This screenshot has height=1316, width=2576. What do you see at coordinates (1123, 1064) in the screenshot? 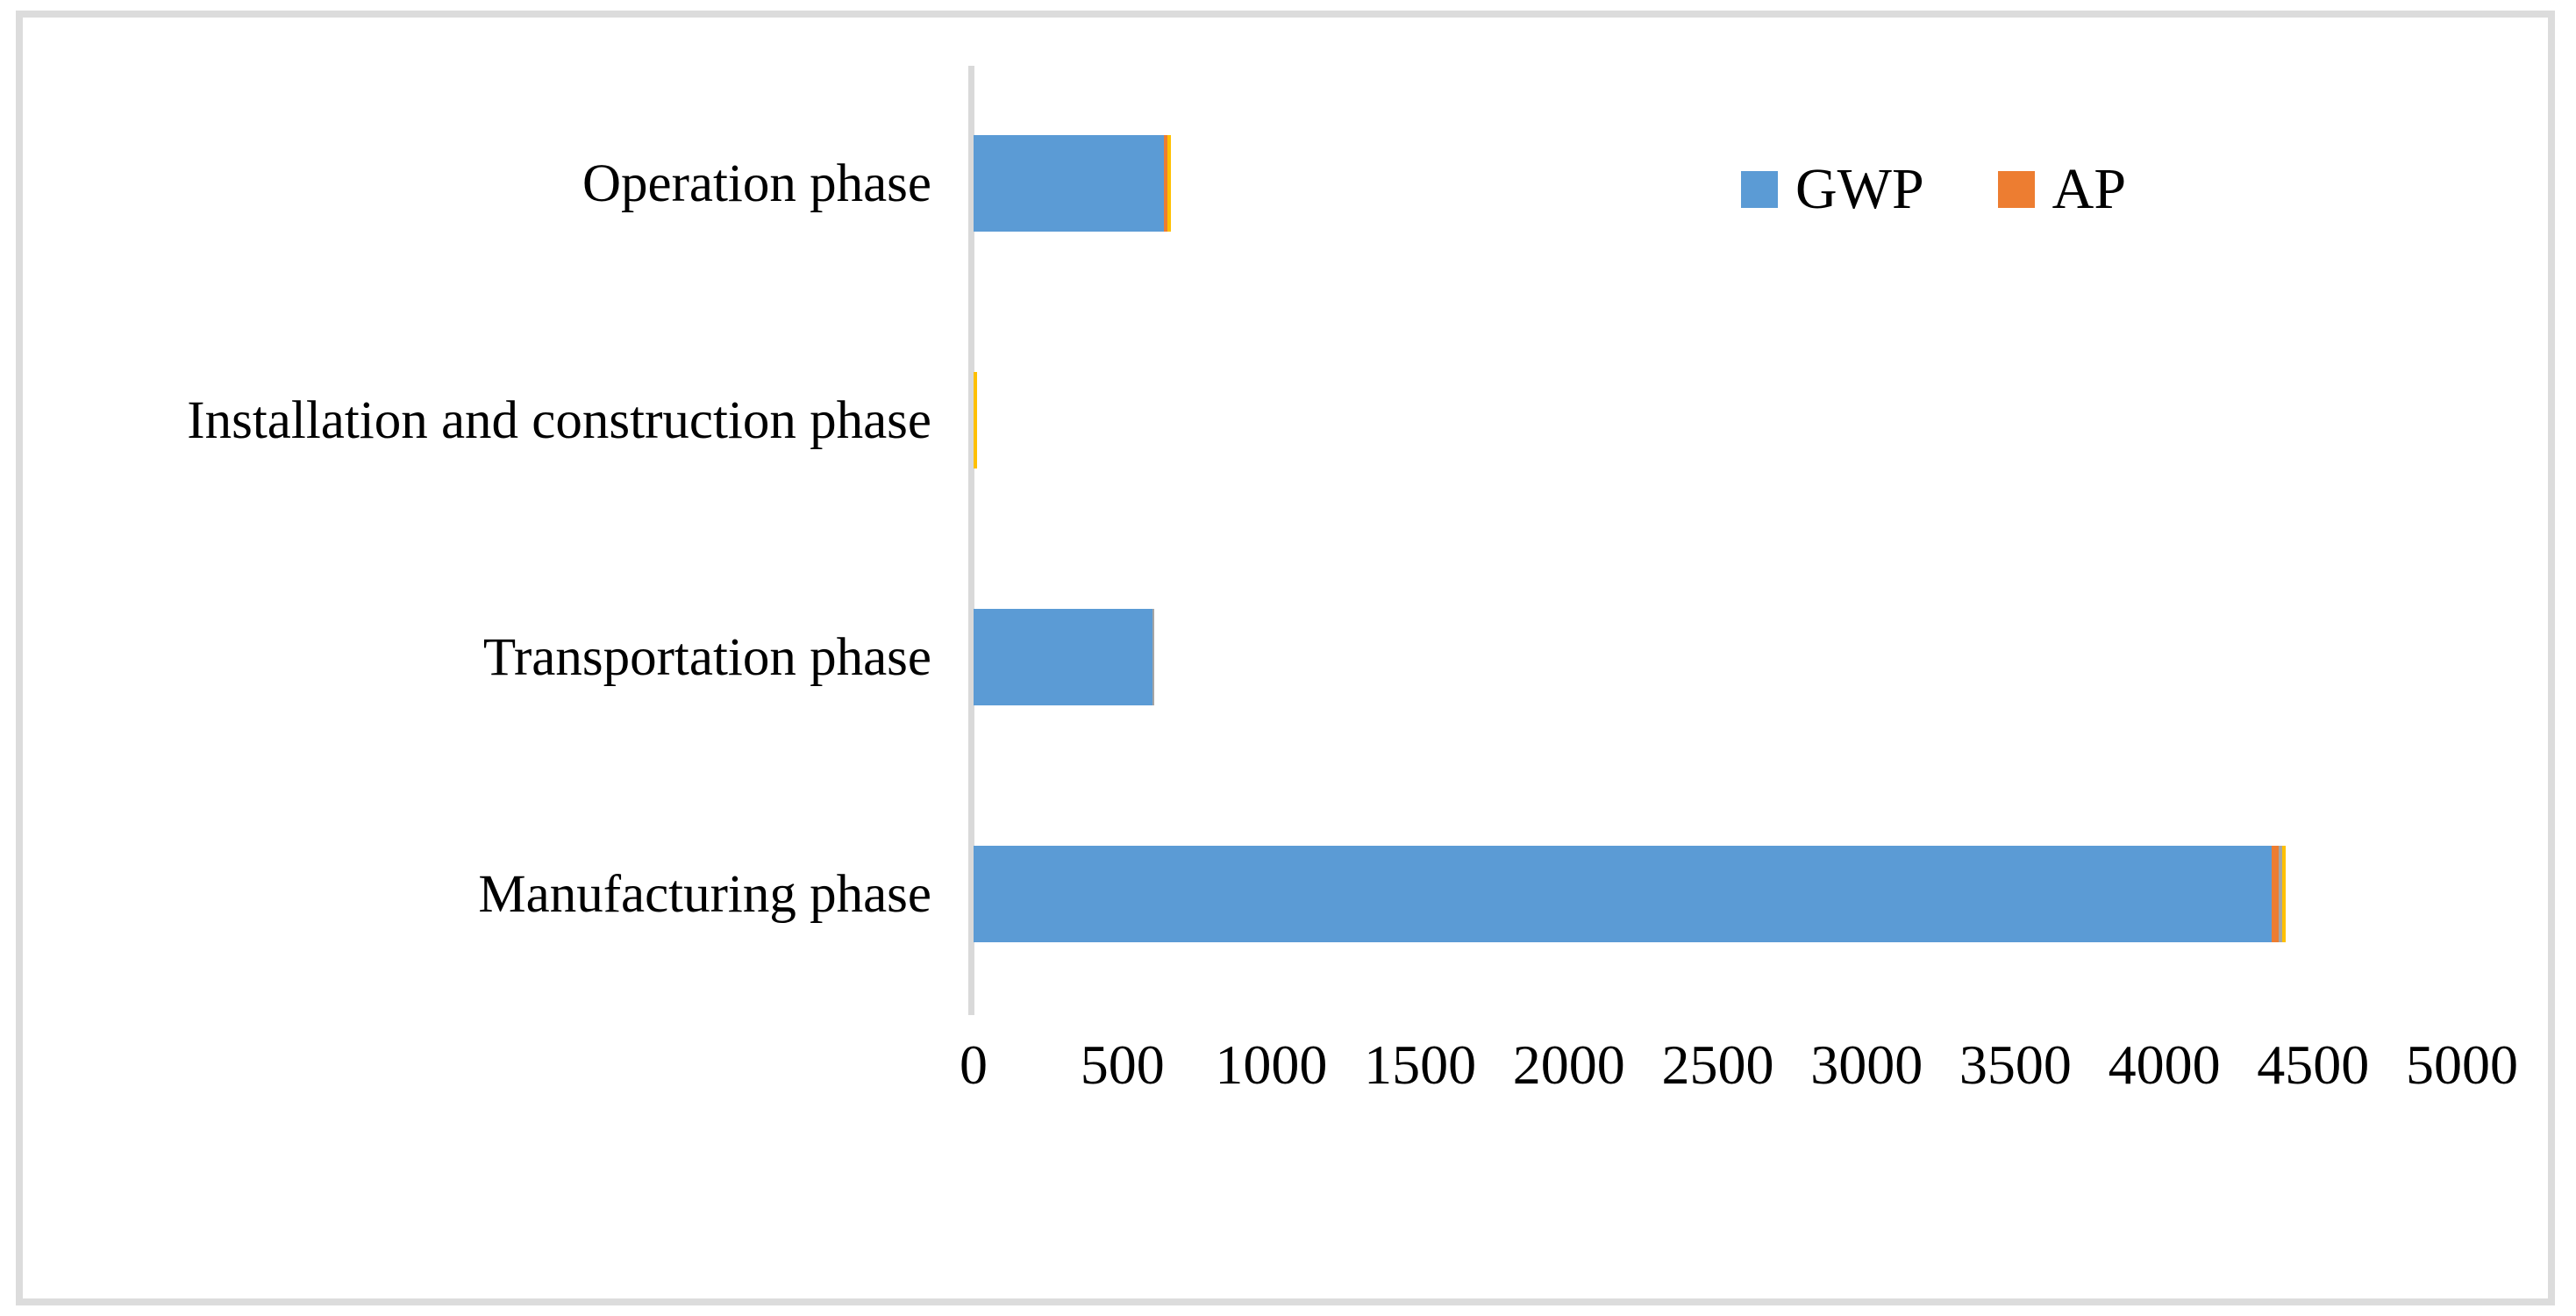
I see `x-axis-tick-label: 500` at bounding box center [1123, 1064].